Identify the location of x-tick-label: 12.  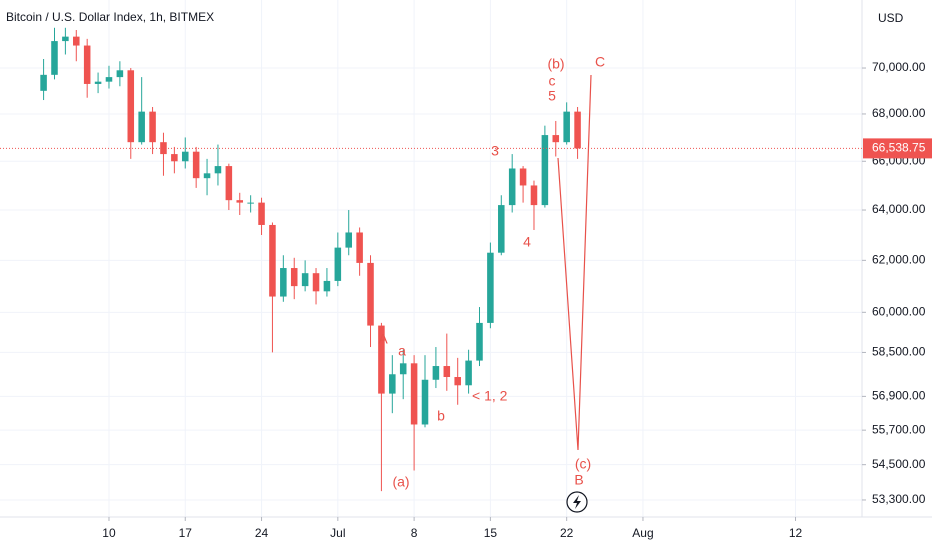
(796, 533).